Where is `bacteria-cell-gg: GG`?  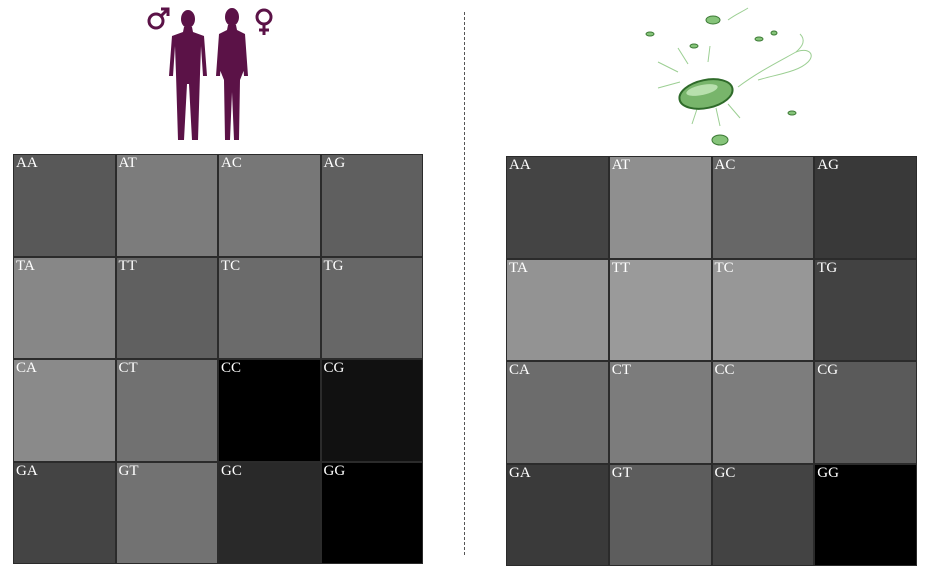
bacteria-cell-gg: GG is located at coordinates (865, 514).